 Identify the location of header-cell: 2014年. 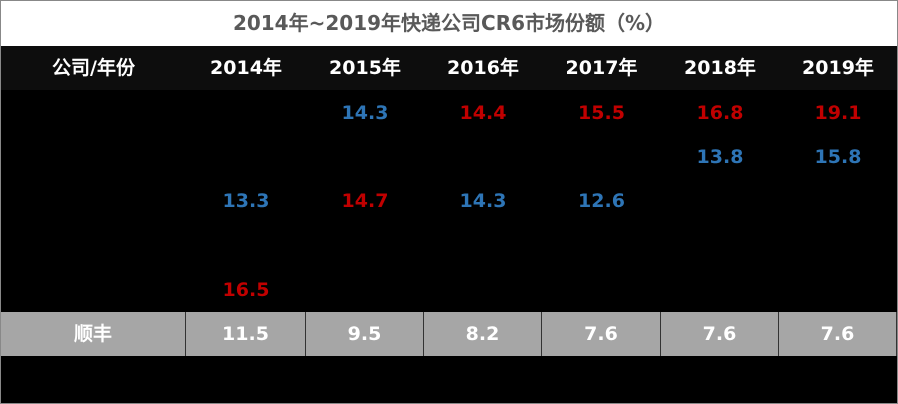
(246, 68).